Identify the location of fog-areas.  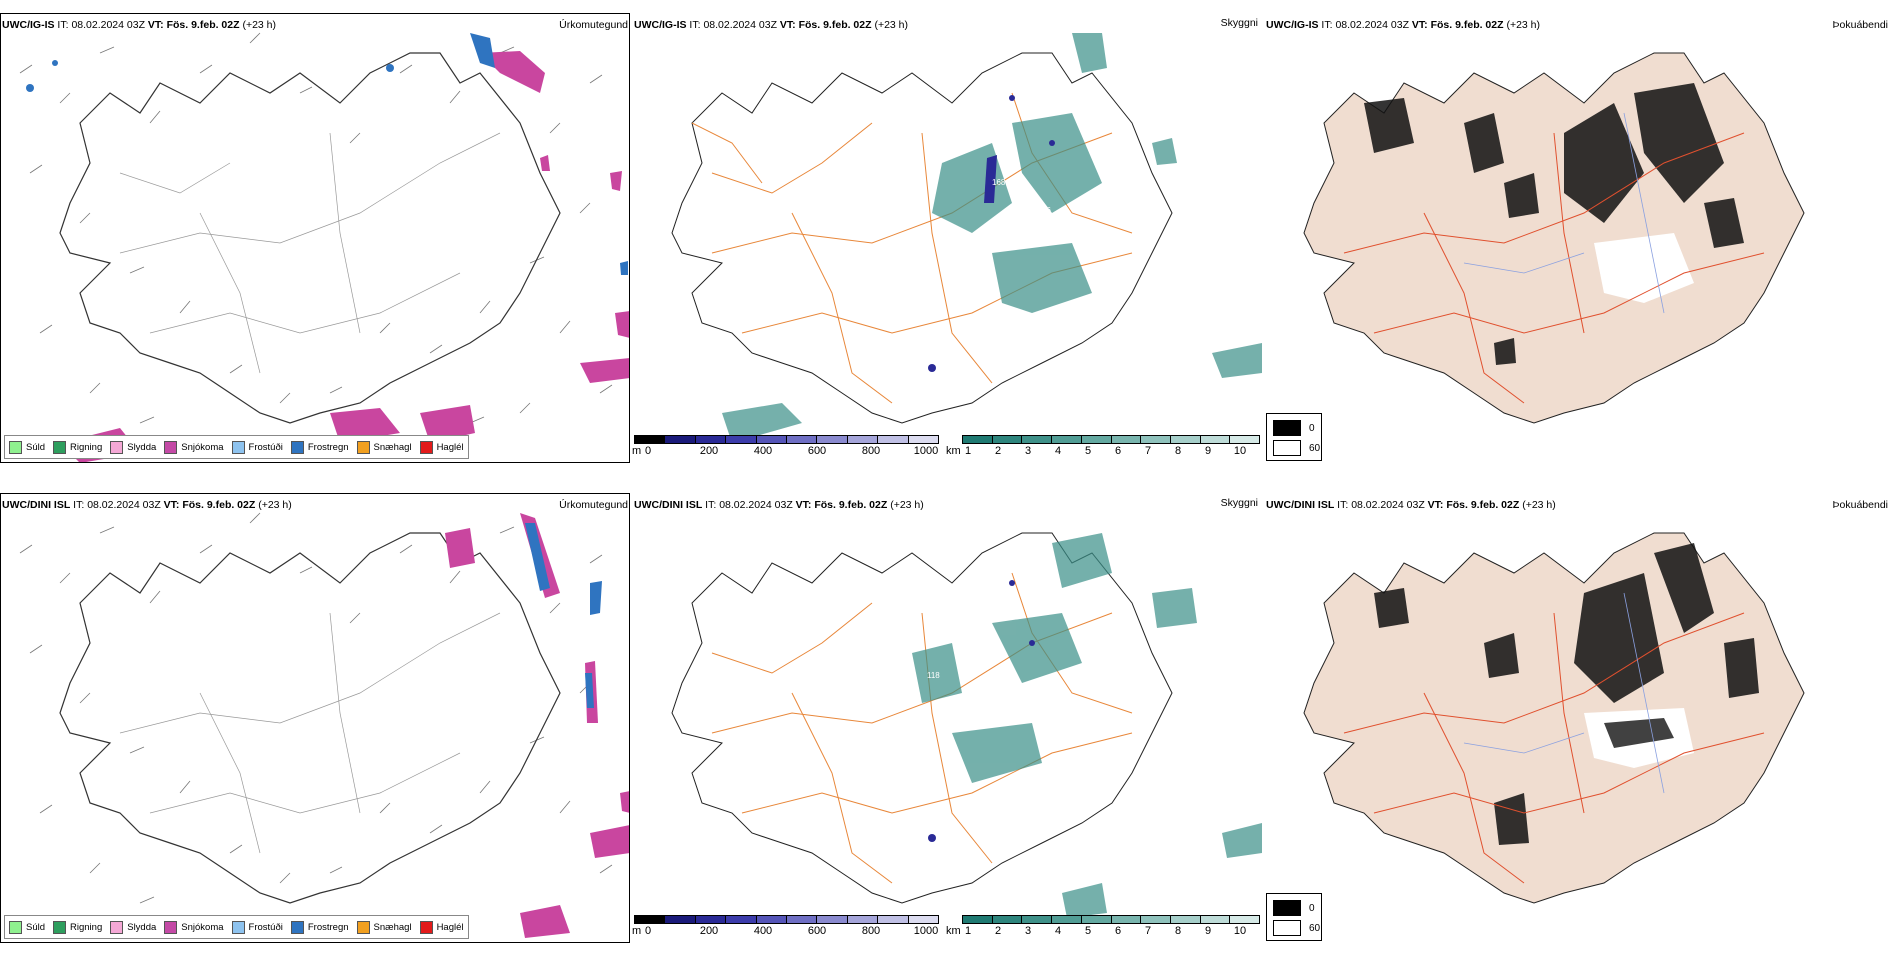
(1554, 224).